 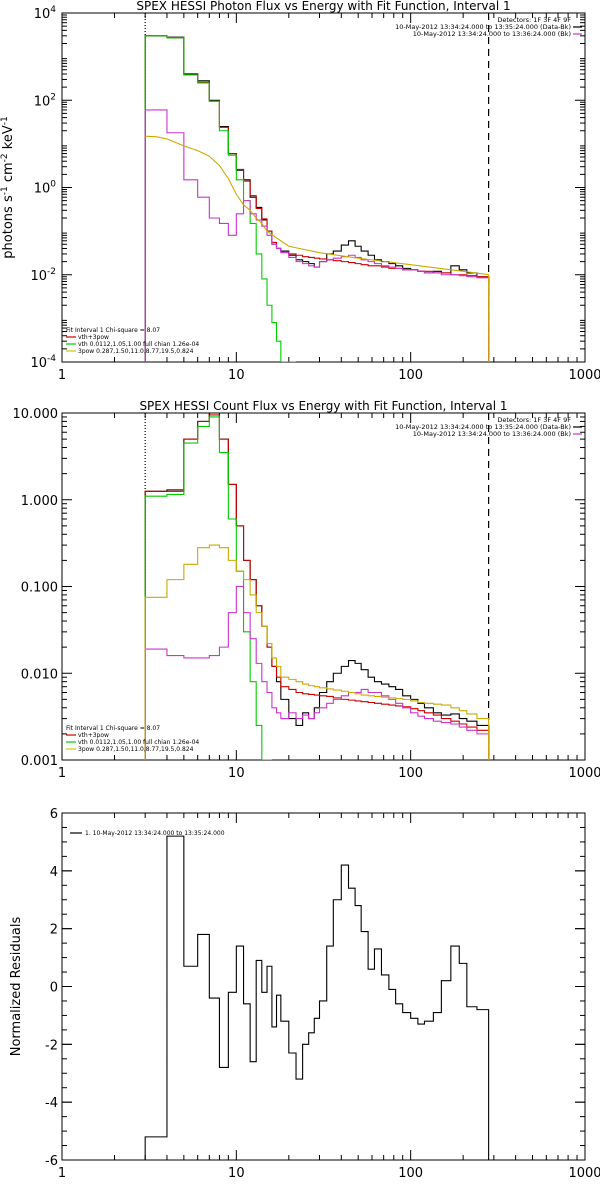 I want to click on y-tick-label: 10⁻², so click(x=43, y=275).